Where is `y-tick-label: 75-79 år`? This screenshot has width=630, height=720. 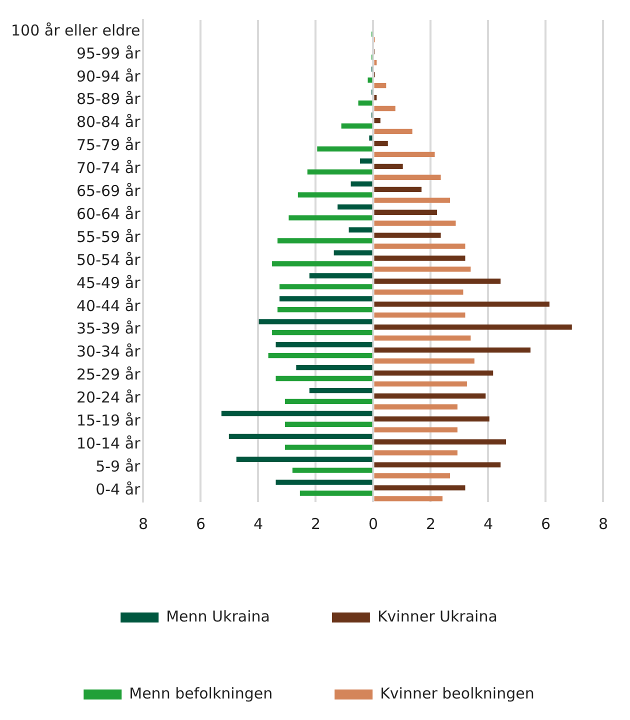
y-tick-label: 75-79 år is located at coordinates (109, 145).